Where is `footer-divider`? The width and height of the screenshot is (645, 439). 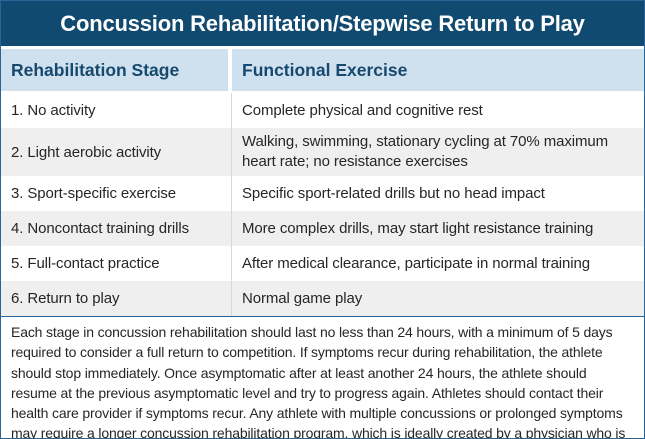 footer-divider is located at coordinates (322, 316).